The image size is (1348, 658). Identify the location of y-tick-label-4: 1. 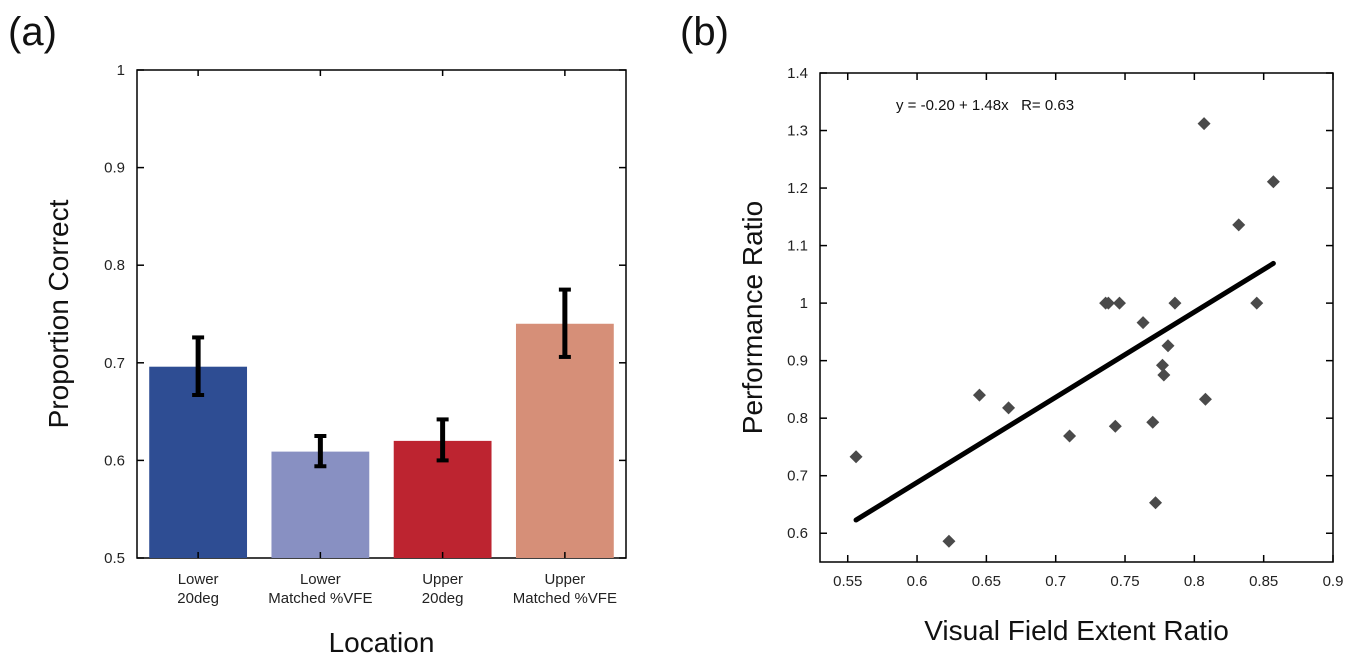
(804, 303).